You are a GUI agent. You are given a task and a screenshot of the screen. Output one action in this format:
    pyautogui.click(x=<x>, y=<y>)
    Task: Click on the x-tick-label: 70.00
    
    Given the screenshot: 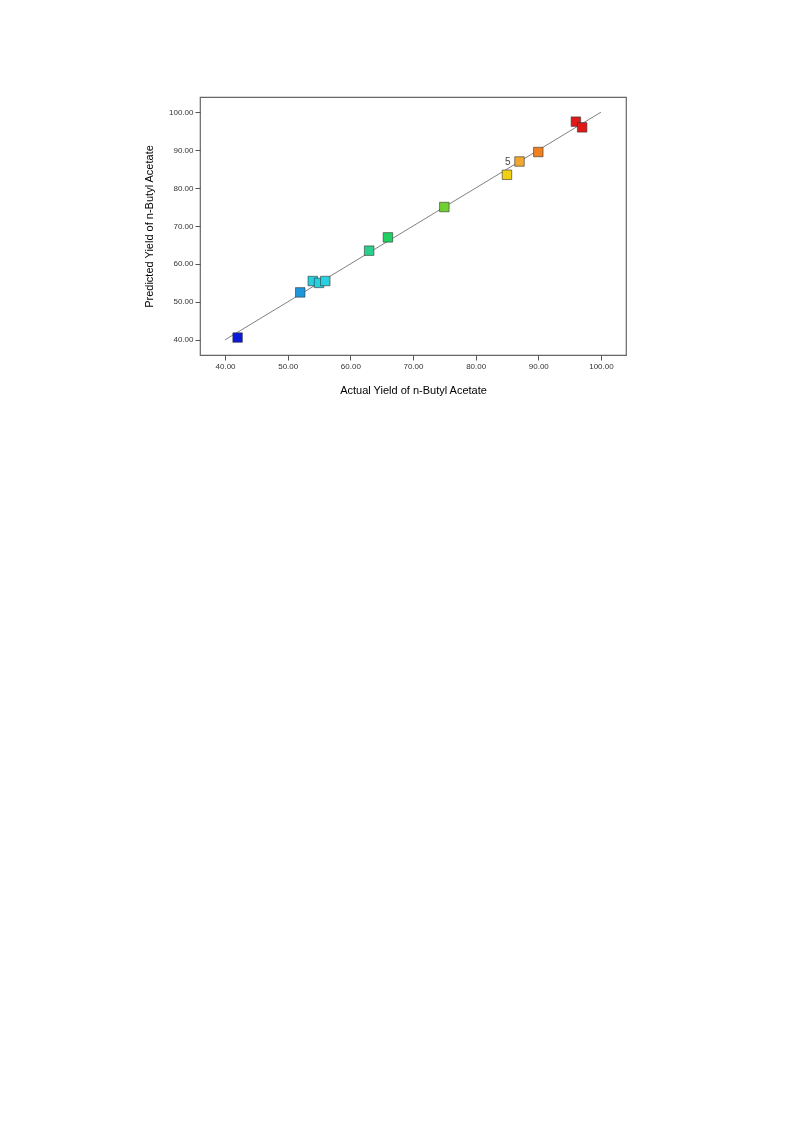 What is the action you would take?
    pyautogui.click(x=414, y=366)
    